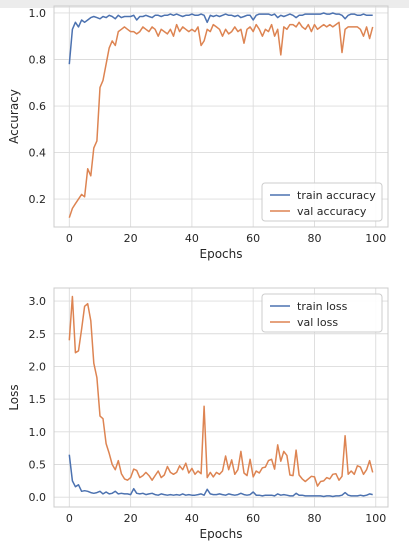  What do you see at coordinates (38, 301) in the screenshot?
I see `y-tick-label: 3.0` at bounding box center [38, 301].